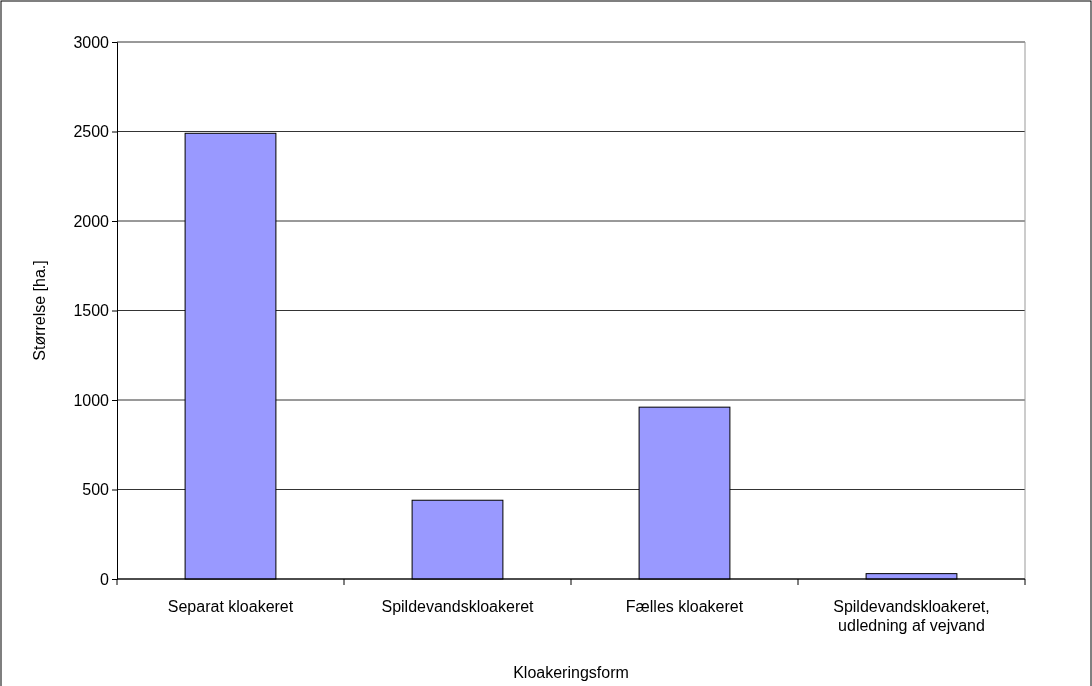  I want to click on y-tick-label: 1000, so click(91, 400).